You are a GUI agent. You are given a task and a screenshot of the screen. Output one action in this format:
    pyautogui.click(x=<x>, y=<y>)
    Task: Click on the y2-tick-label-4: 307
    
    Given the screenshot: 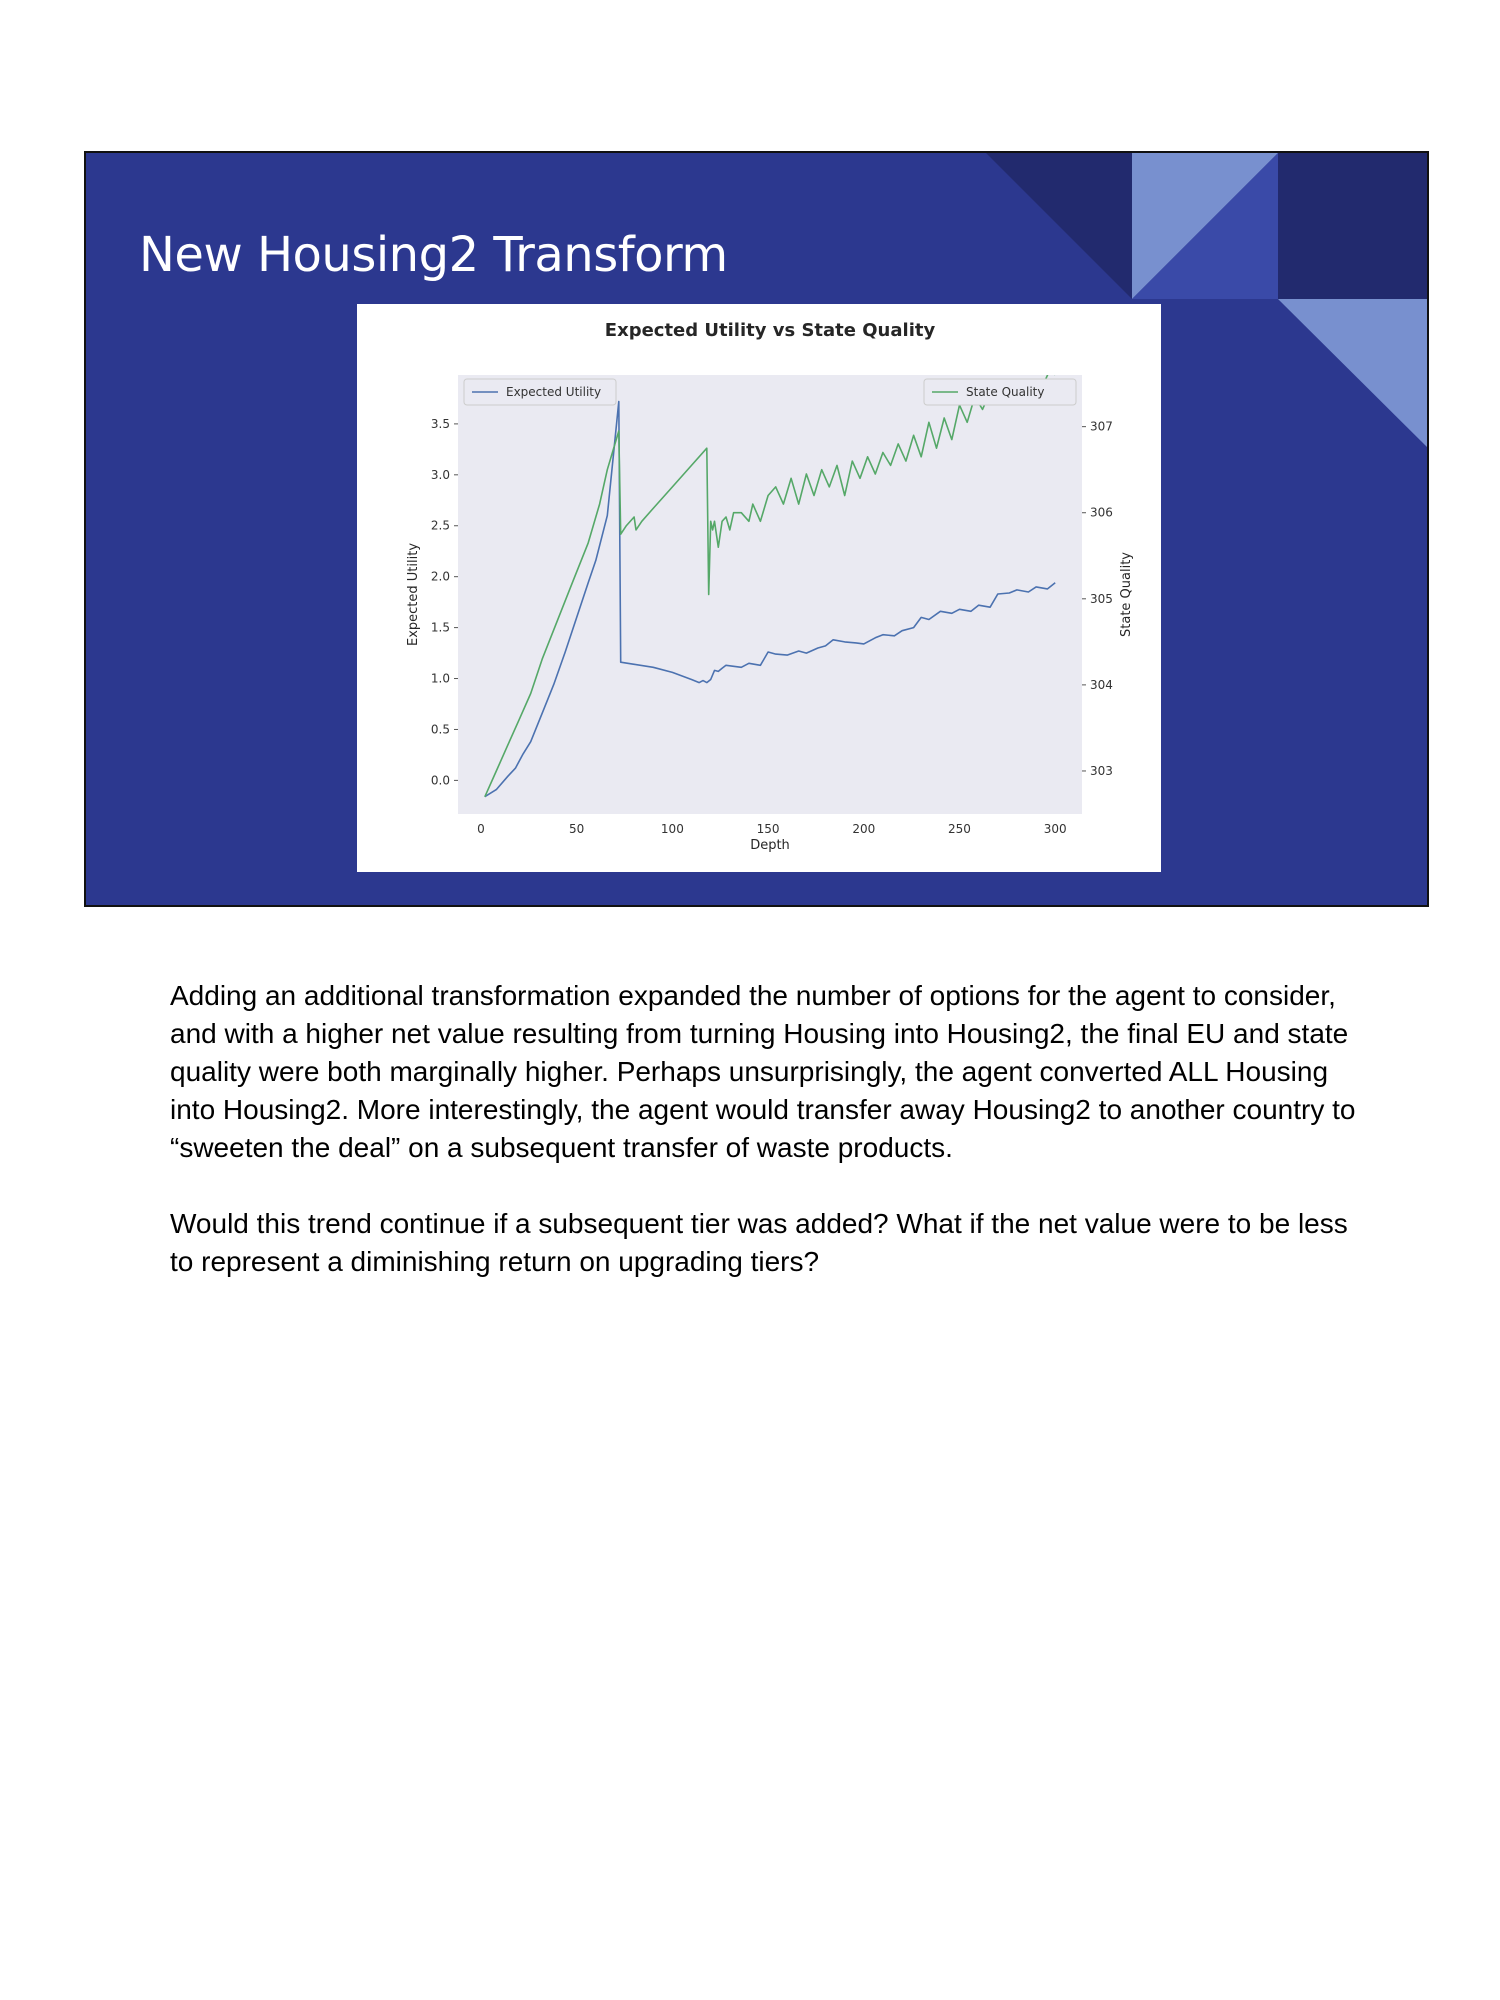 What is the action you would take?
    pyautogui.click(x=1101, y=427)
    